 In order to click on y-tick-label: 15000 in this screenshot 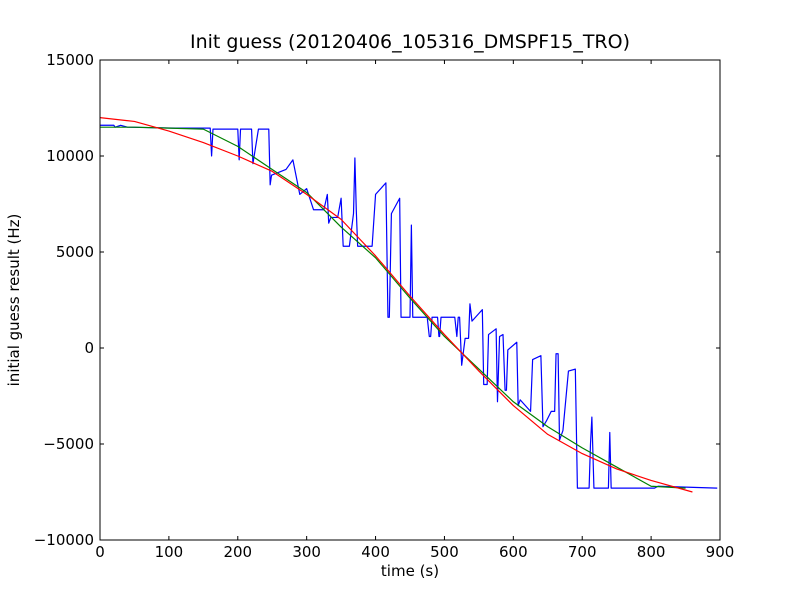, I will do `click(70, 60)`.